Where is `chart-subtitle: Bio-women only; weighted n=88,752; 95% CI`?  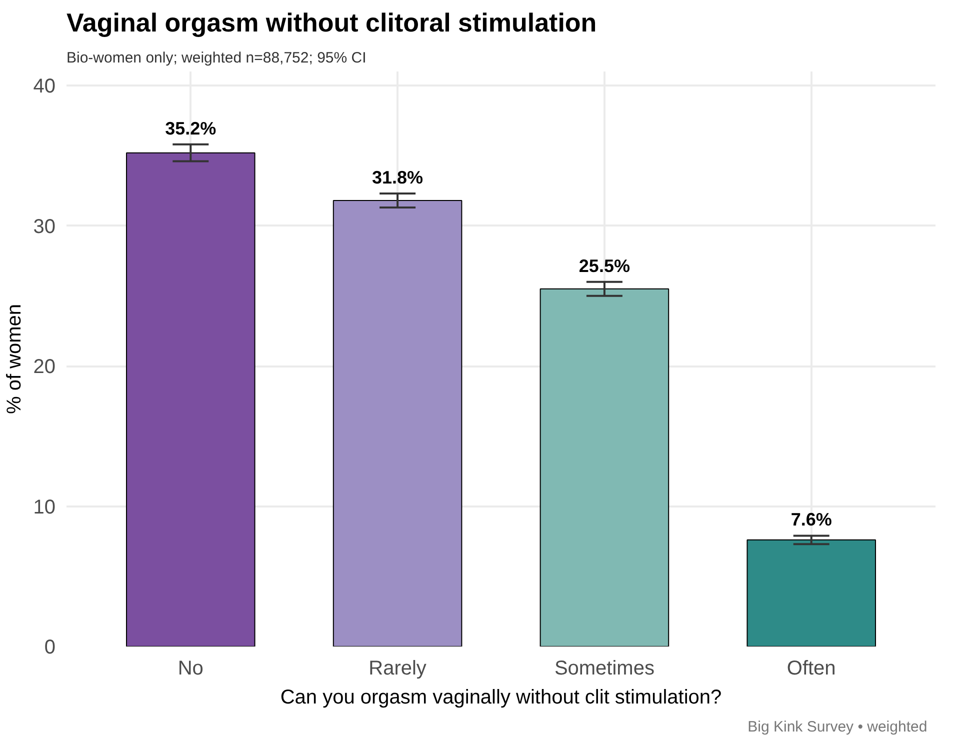
chart-subtitle: Bio-women only; weighted n=88,752; 95% CI is located at coordinates (216, 58).